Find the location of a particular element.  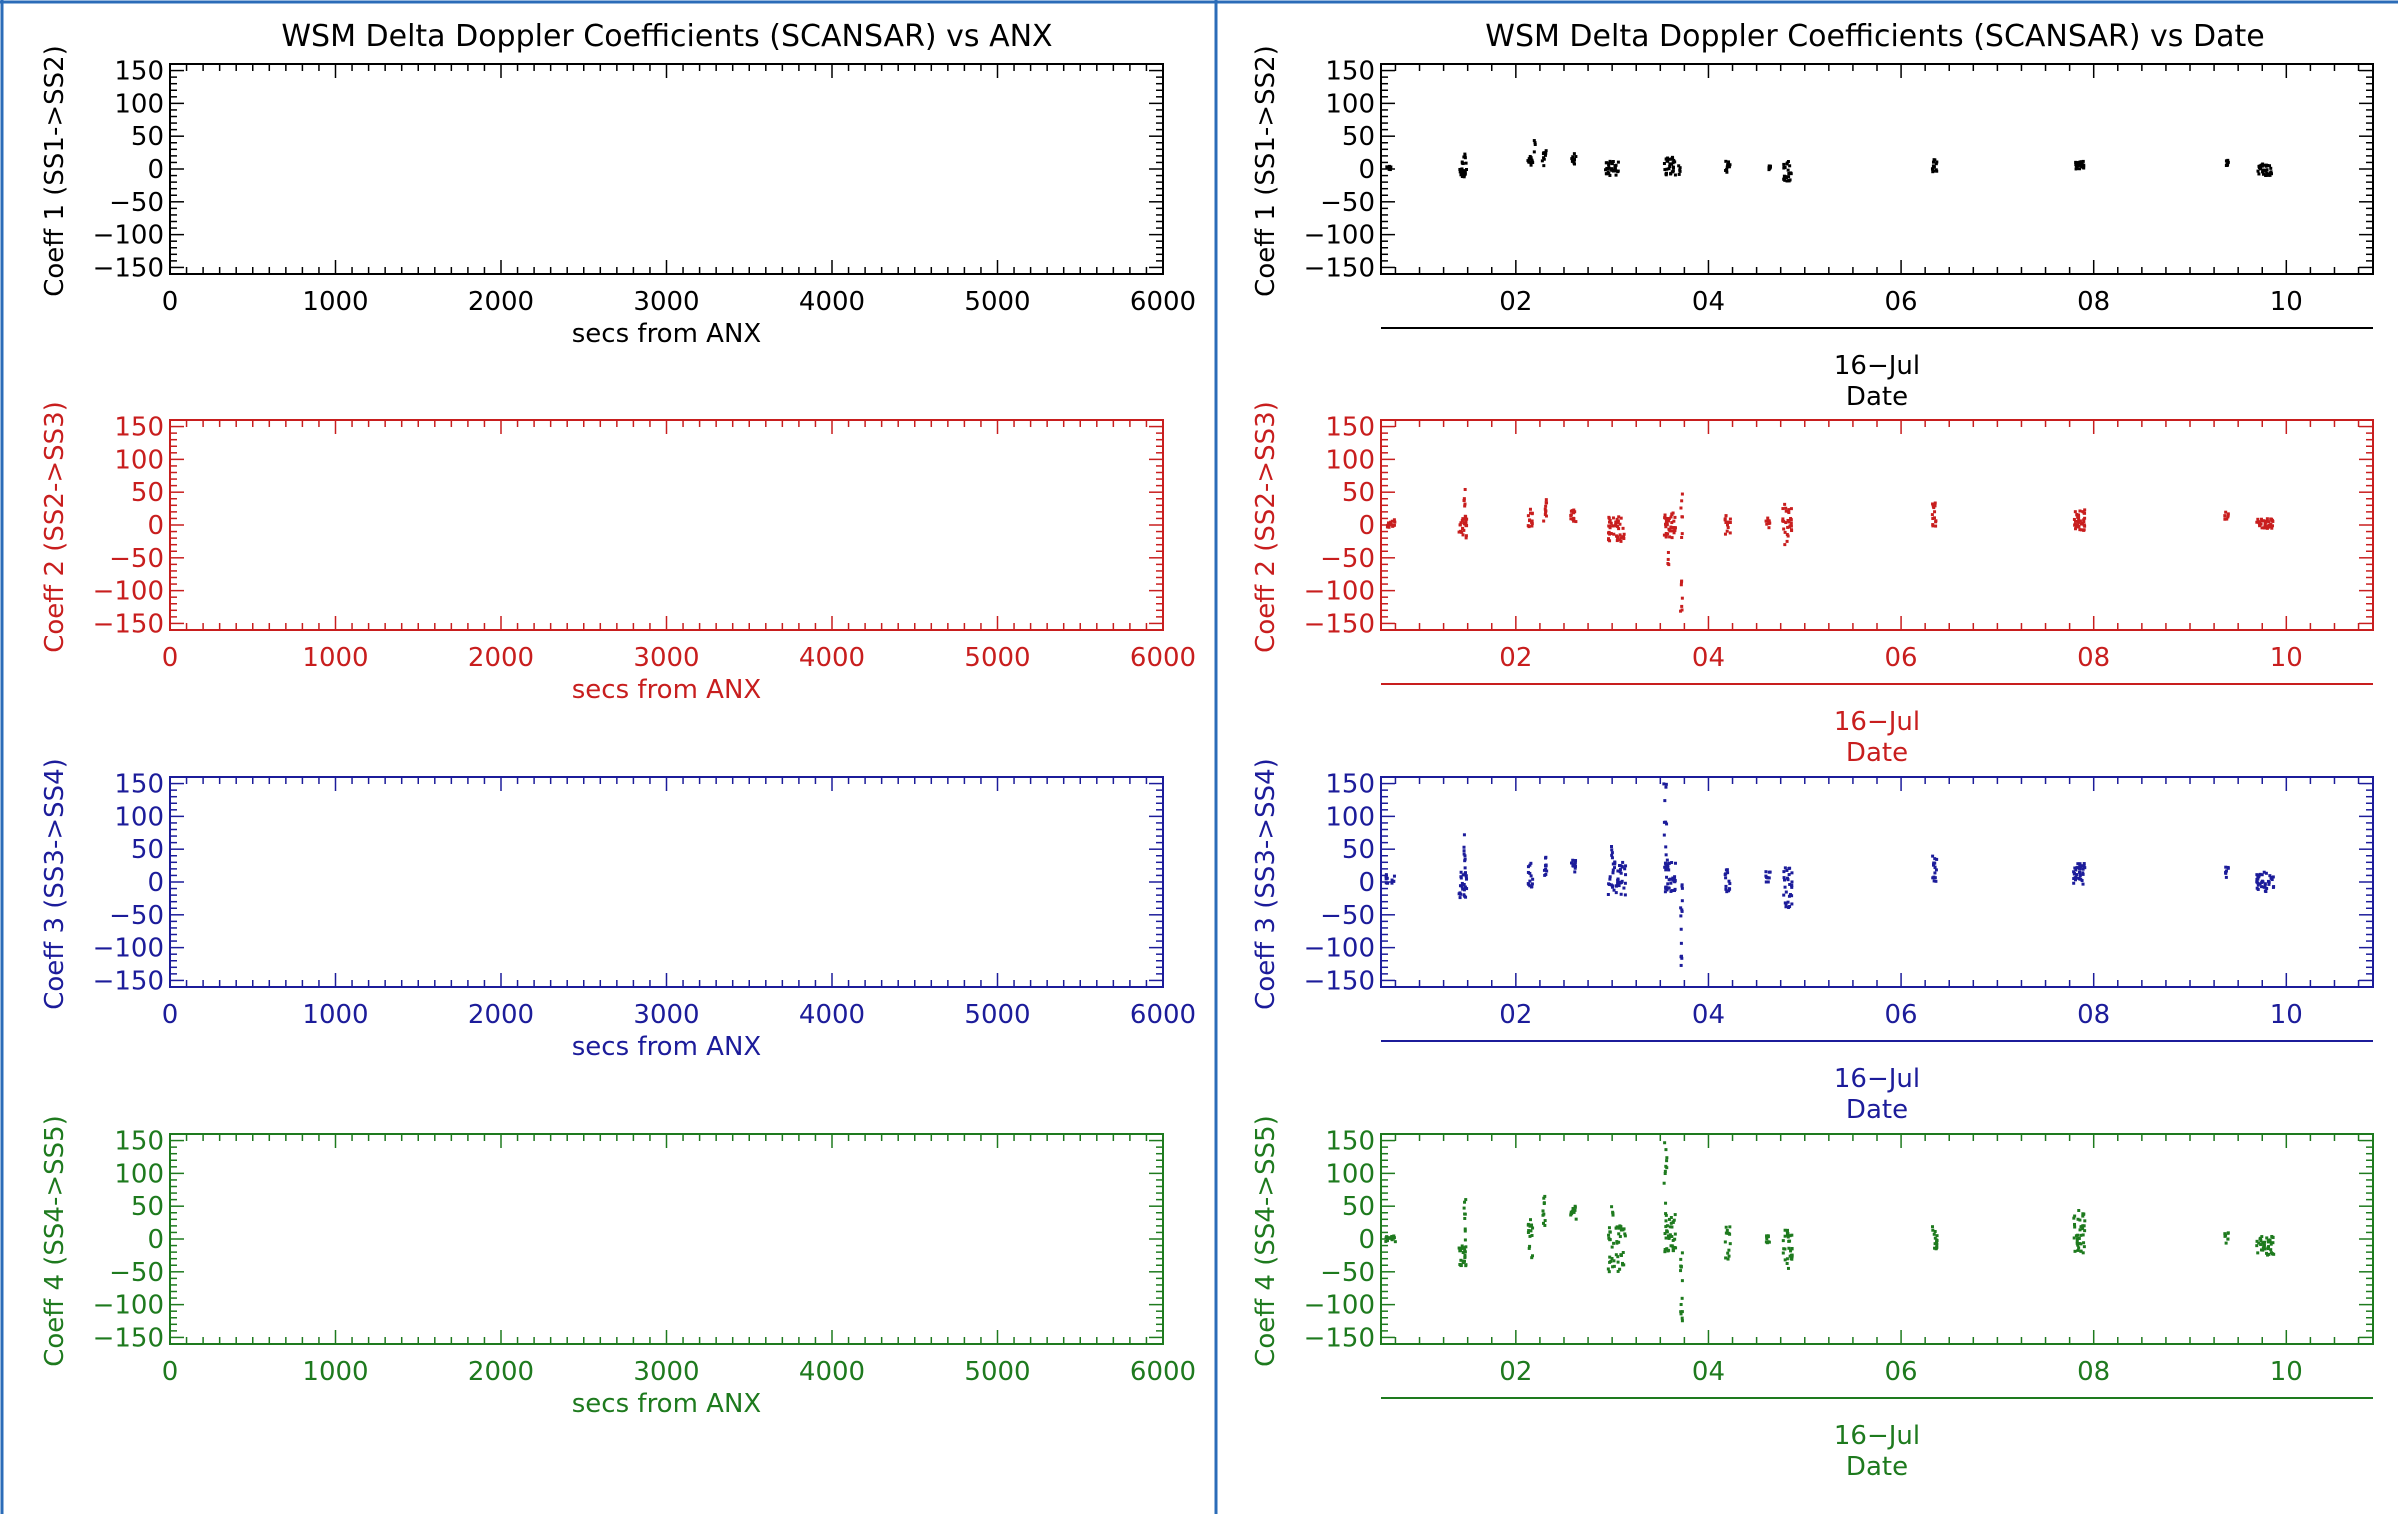

y-tick-label: −150 is located at coordinates (1339, 981).